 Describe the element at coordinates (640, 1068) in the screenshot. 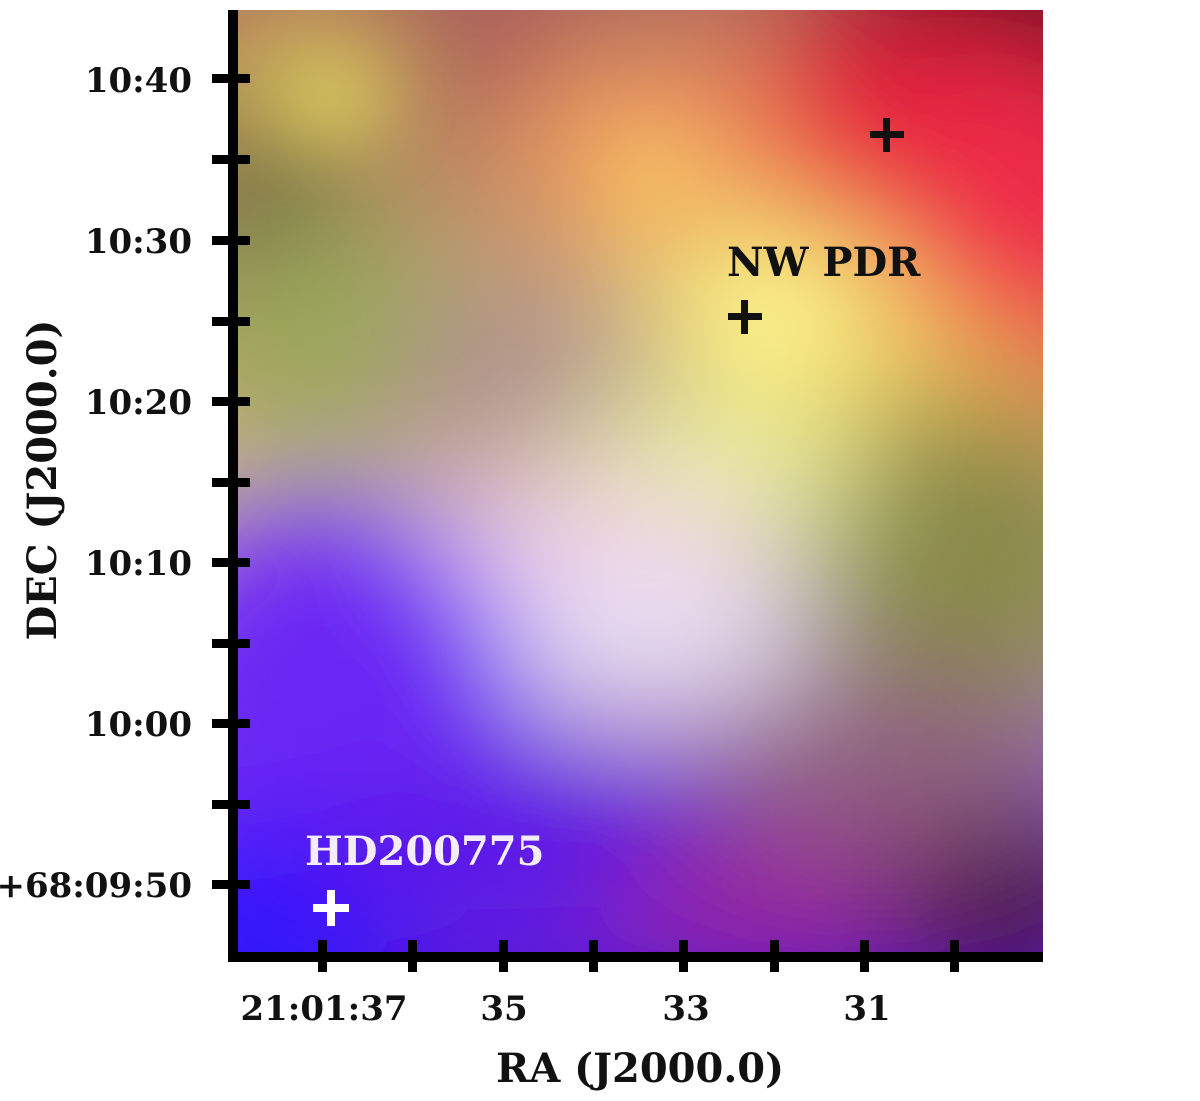

I see `x-axis-title: RA (J2000.0)` at that location.